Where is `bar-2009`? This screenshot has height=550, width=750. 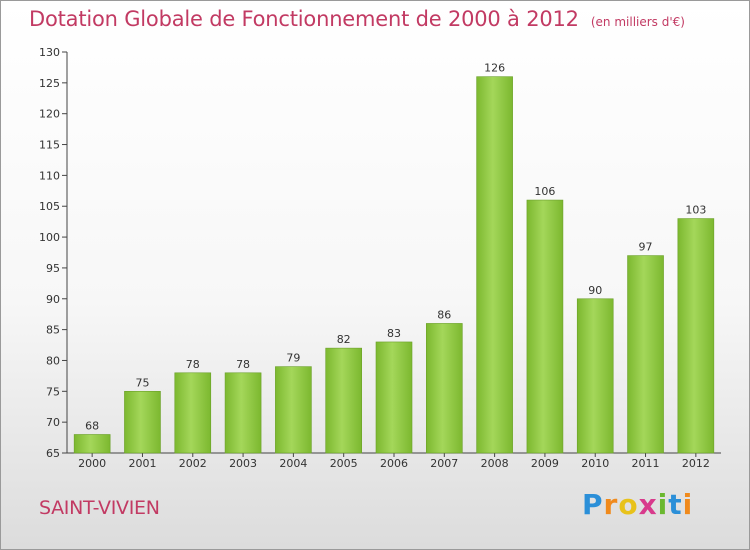 bar-2009 is located at coordinates (545, 326).